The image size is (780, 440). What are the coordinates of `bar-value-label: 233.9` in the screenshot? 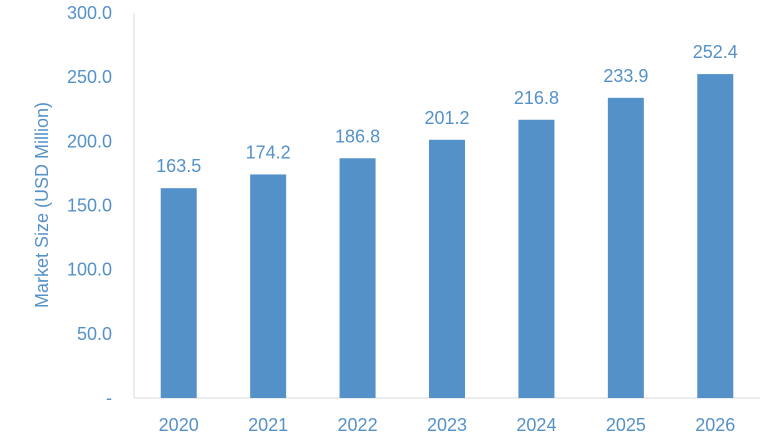 It's located at (625, 76).